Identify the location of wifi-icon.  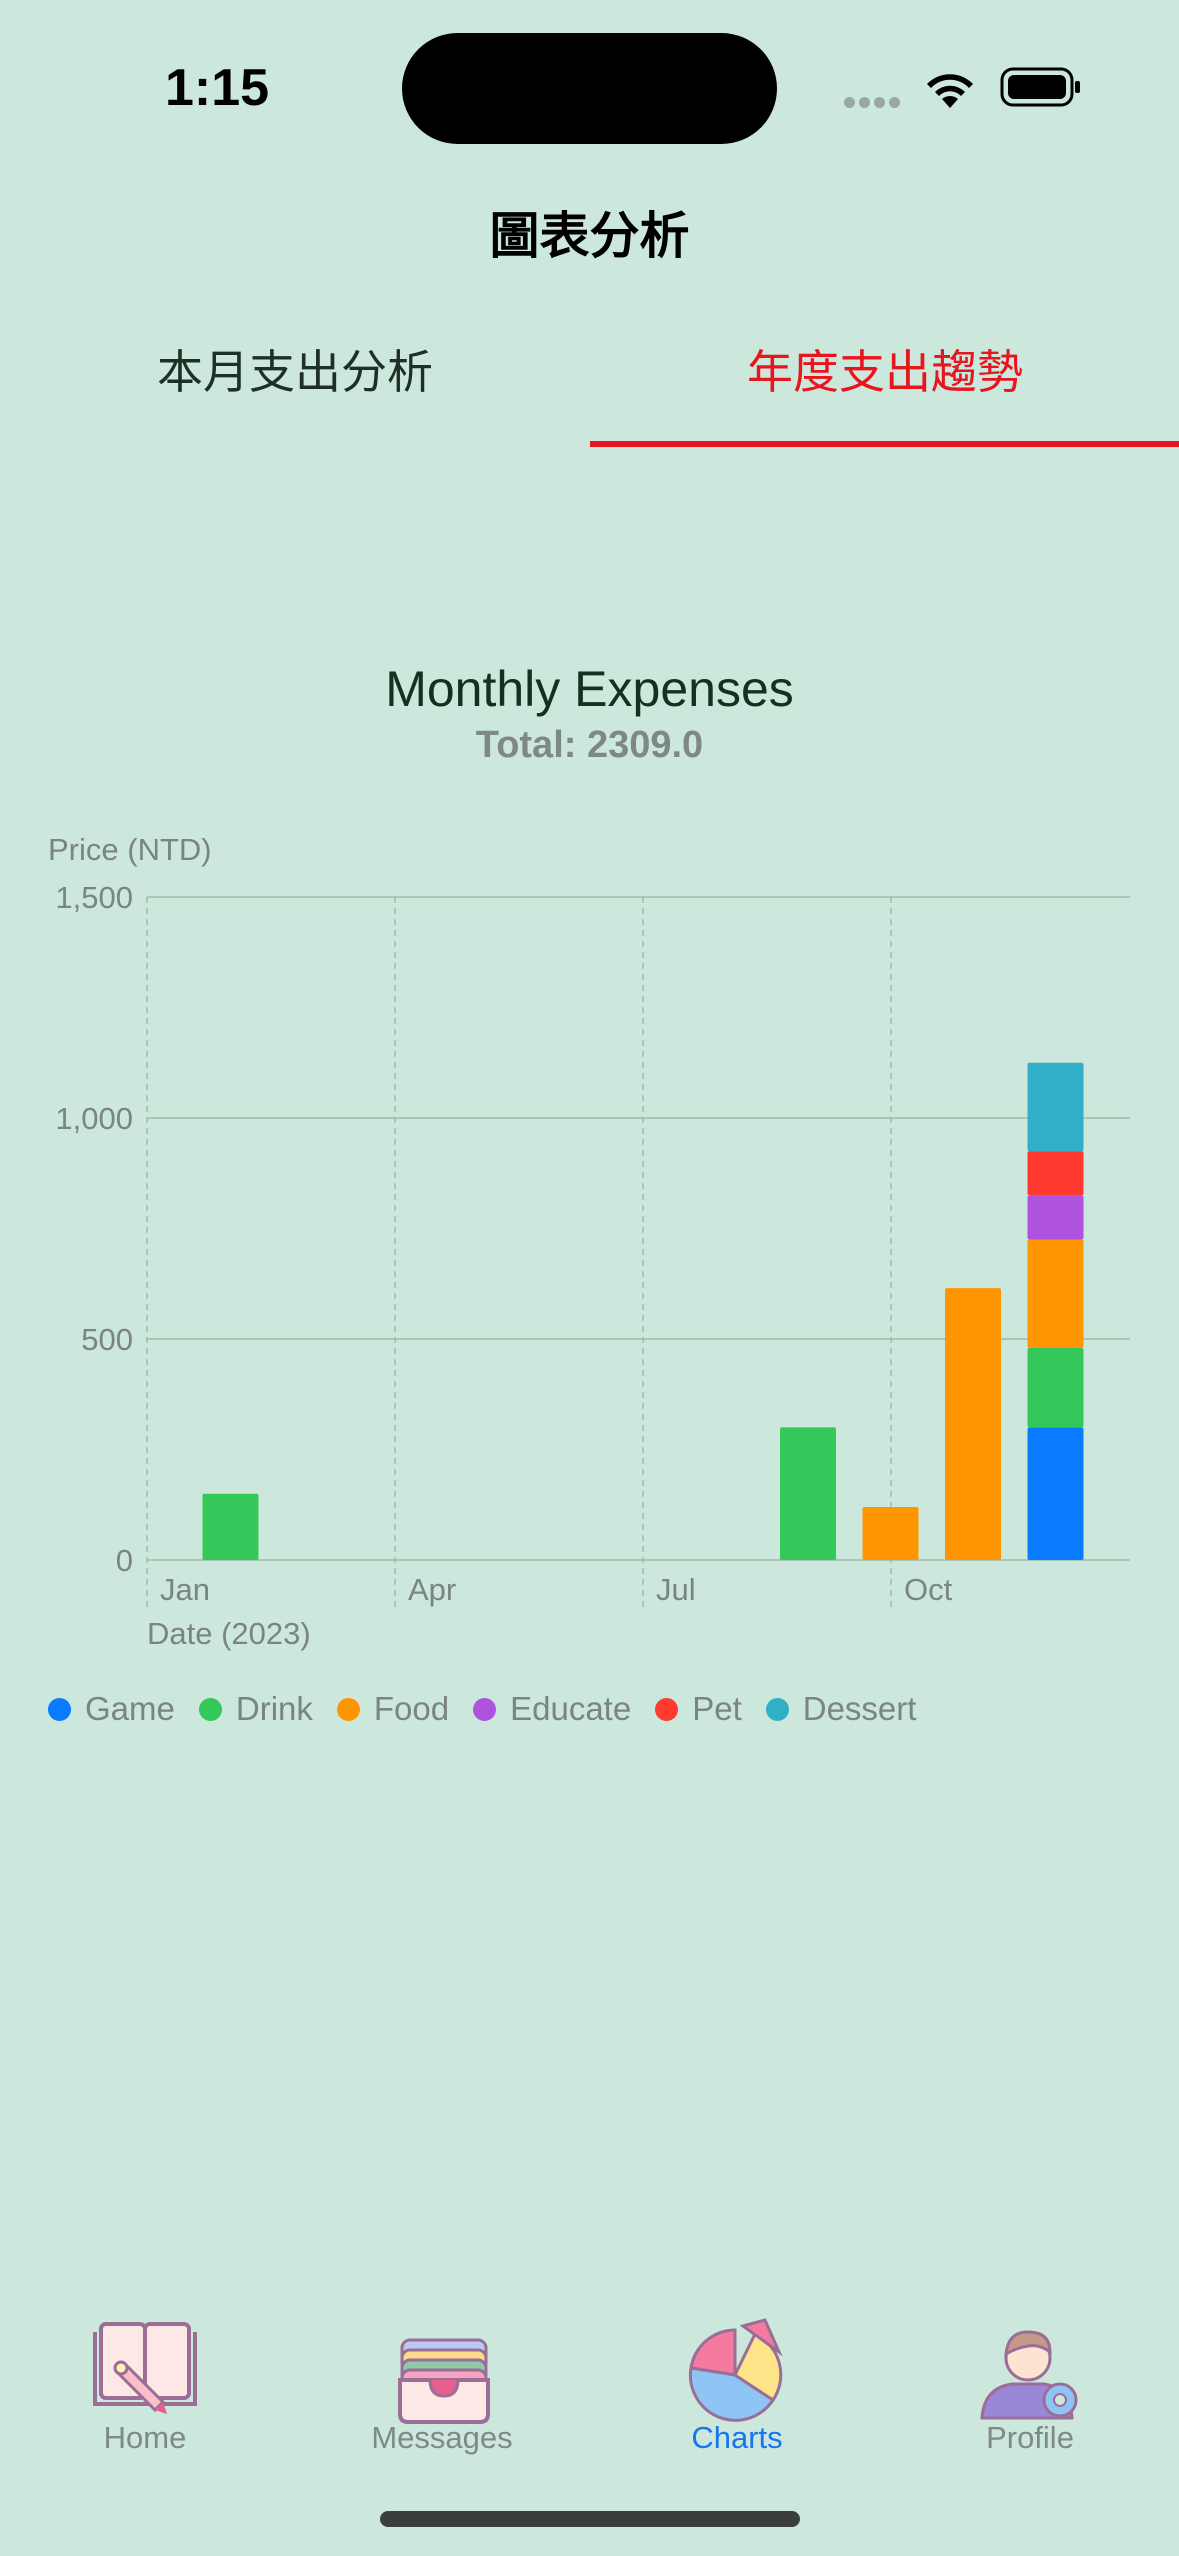
(950, 91).